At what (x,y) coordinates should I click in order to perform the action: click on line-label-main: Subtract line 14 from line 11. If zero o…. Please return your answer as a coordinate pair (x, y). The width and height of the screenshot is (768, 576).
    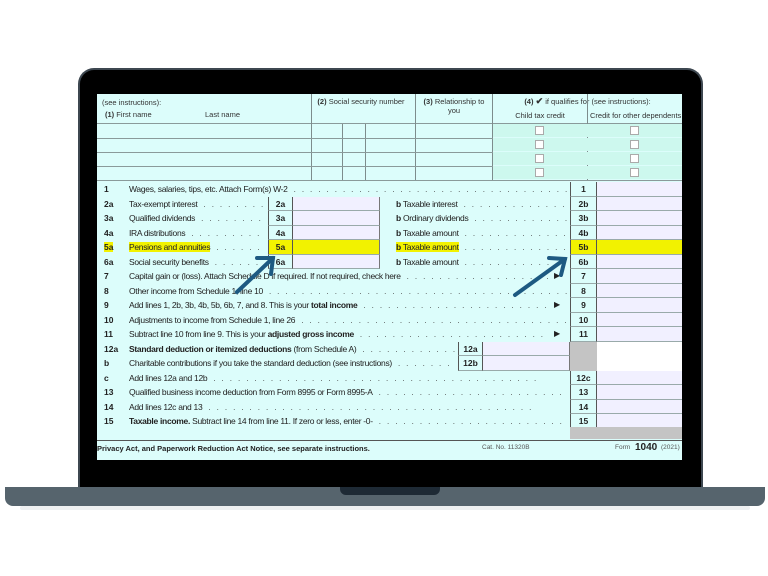
    Looking at the image, I should click on (281, 421).